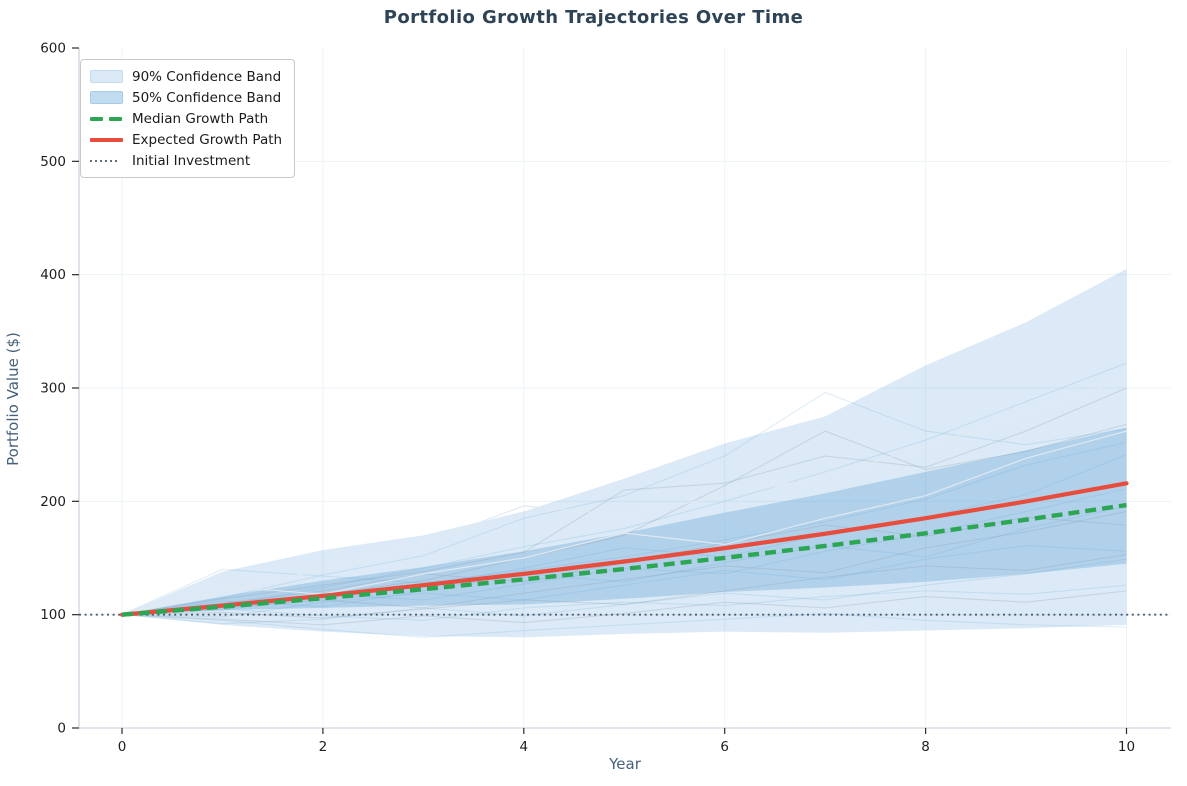 The width and height of the screenshot is (1187, 786). I want to click on y-tick-label: 100, so click(53, 615).